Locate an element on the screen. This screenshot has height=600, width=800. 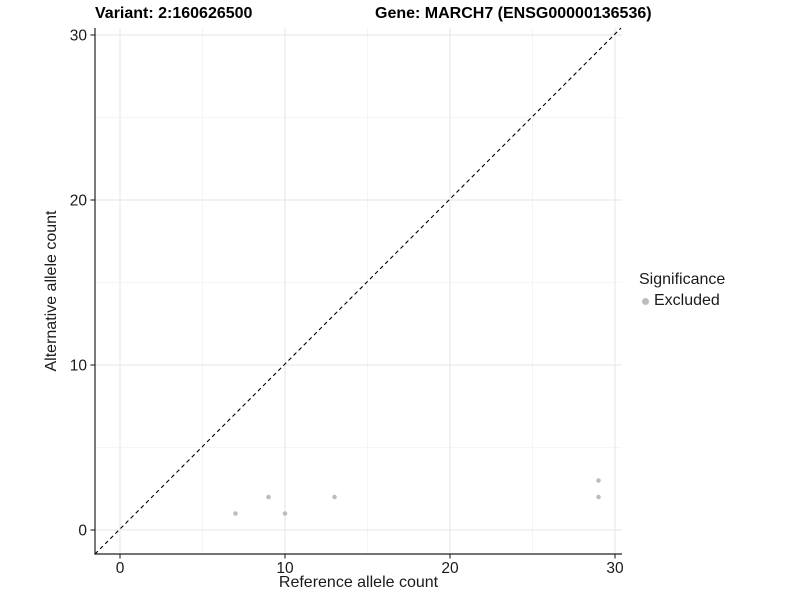
x-tick-label: 10 is located at coordinates (285, 568).